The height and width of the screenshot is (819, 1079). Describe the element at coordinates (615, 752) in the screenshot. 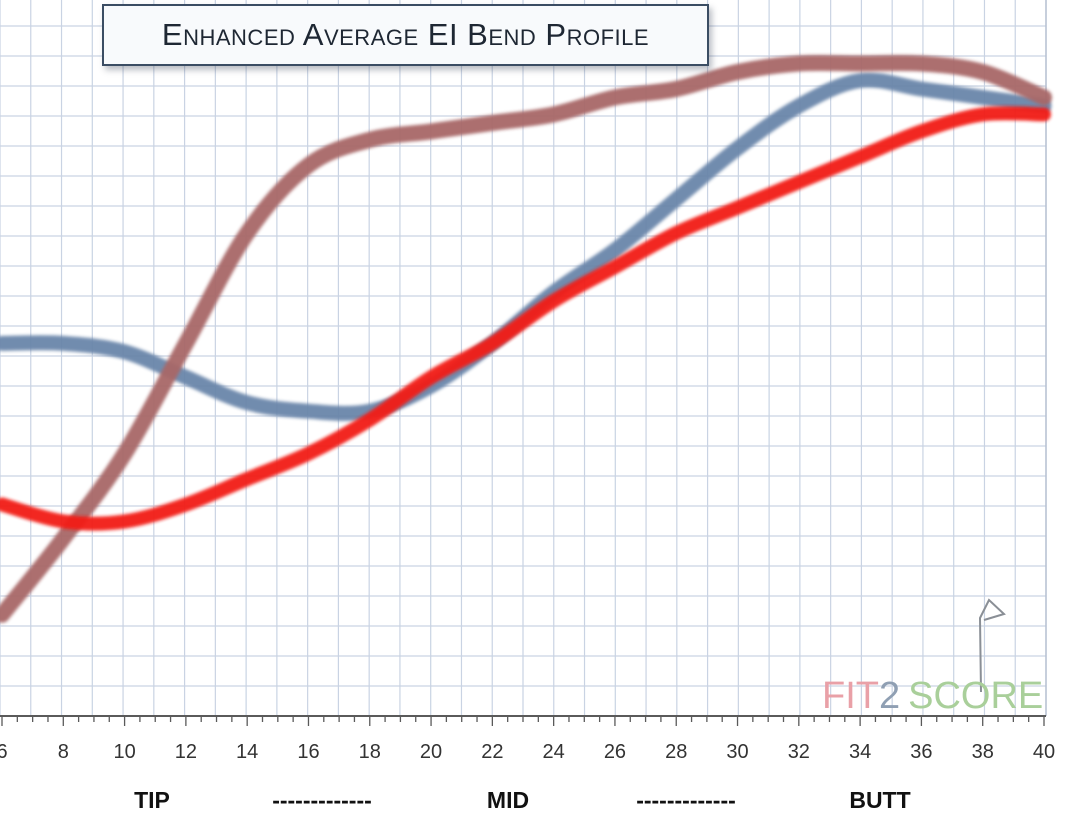

I see `x-tick-label: 26` at that location.